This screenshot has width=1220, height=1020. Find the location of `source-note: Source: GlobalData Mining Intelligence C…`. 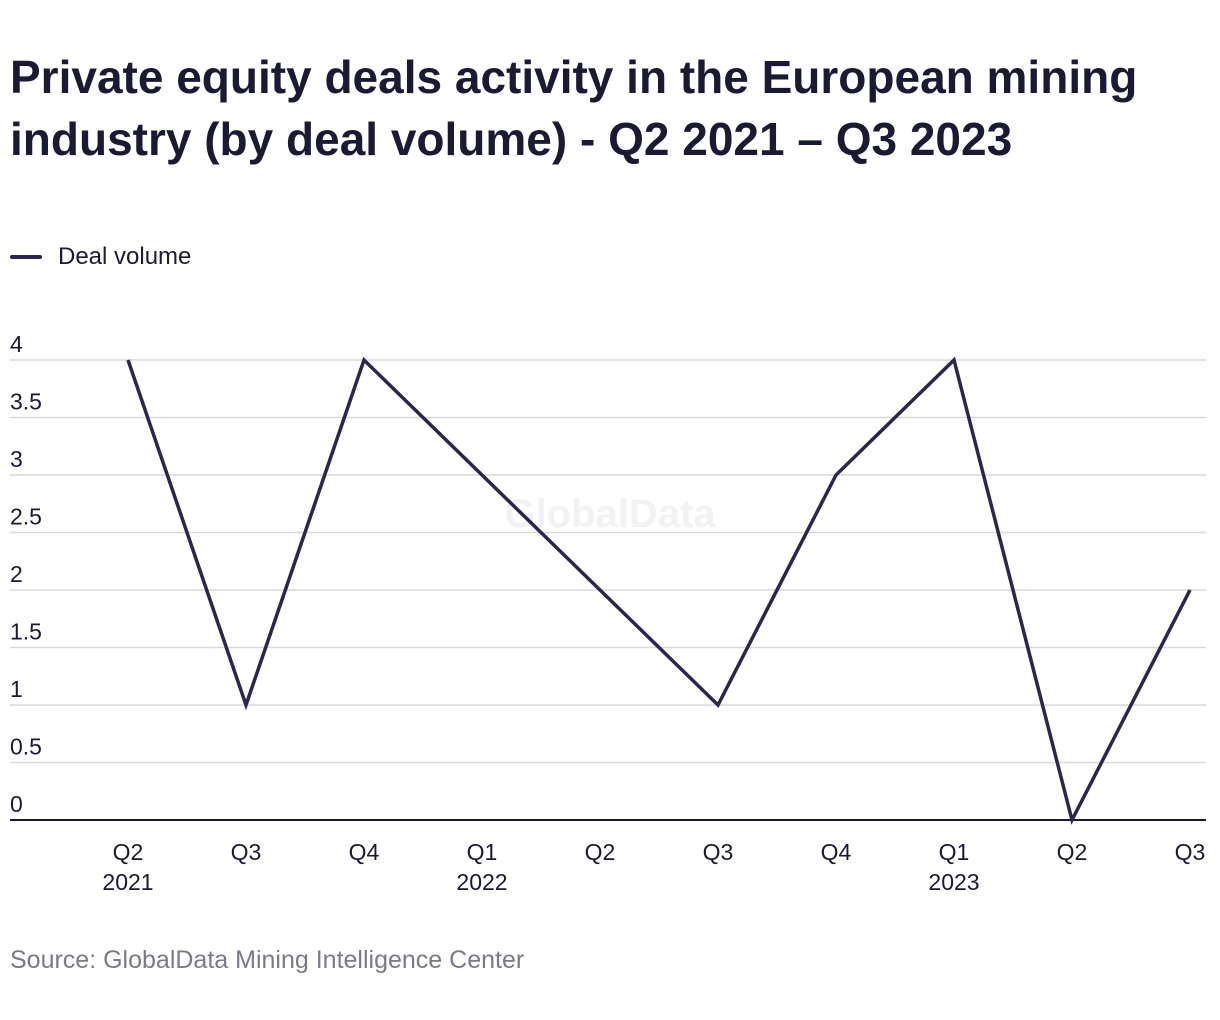

source-note: Source: GlobalData Mining Intelligence C… is located at coordinates (267, 960).